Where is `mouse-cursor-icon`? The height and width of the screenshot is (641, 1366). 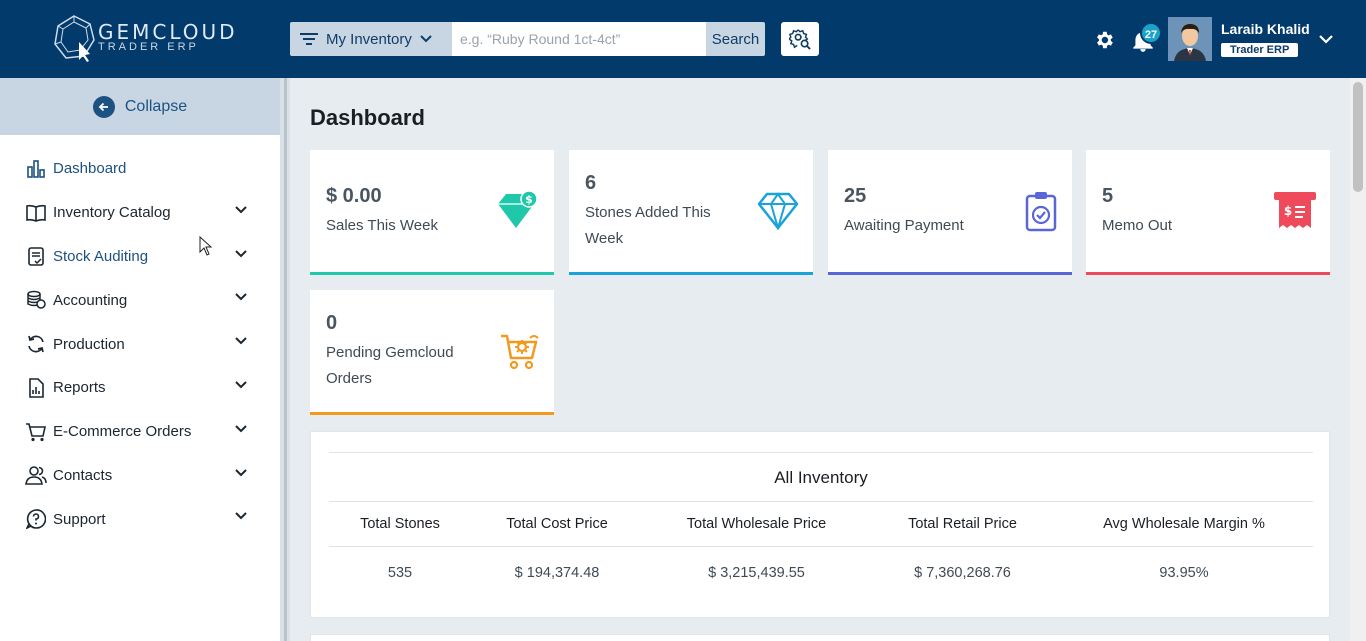 mouse-cursor-icon is located at coordinates (206, 246).